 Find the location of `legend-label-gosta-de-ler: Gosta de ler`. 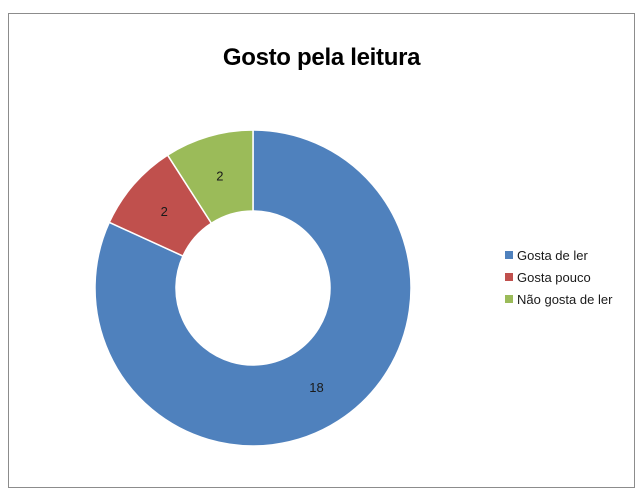

legend-label-gosta-de-ler: Gosta de ler is located at coordinates (552, 255).